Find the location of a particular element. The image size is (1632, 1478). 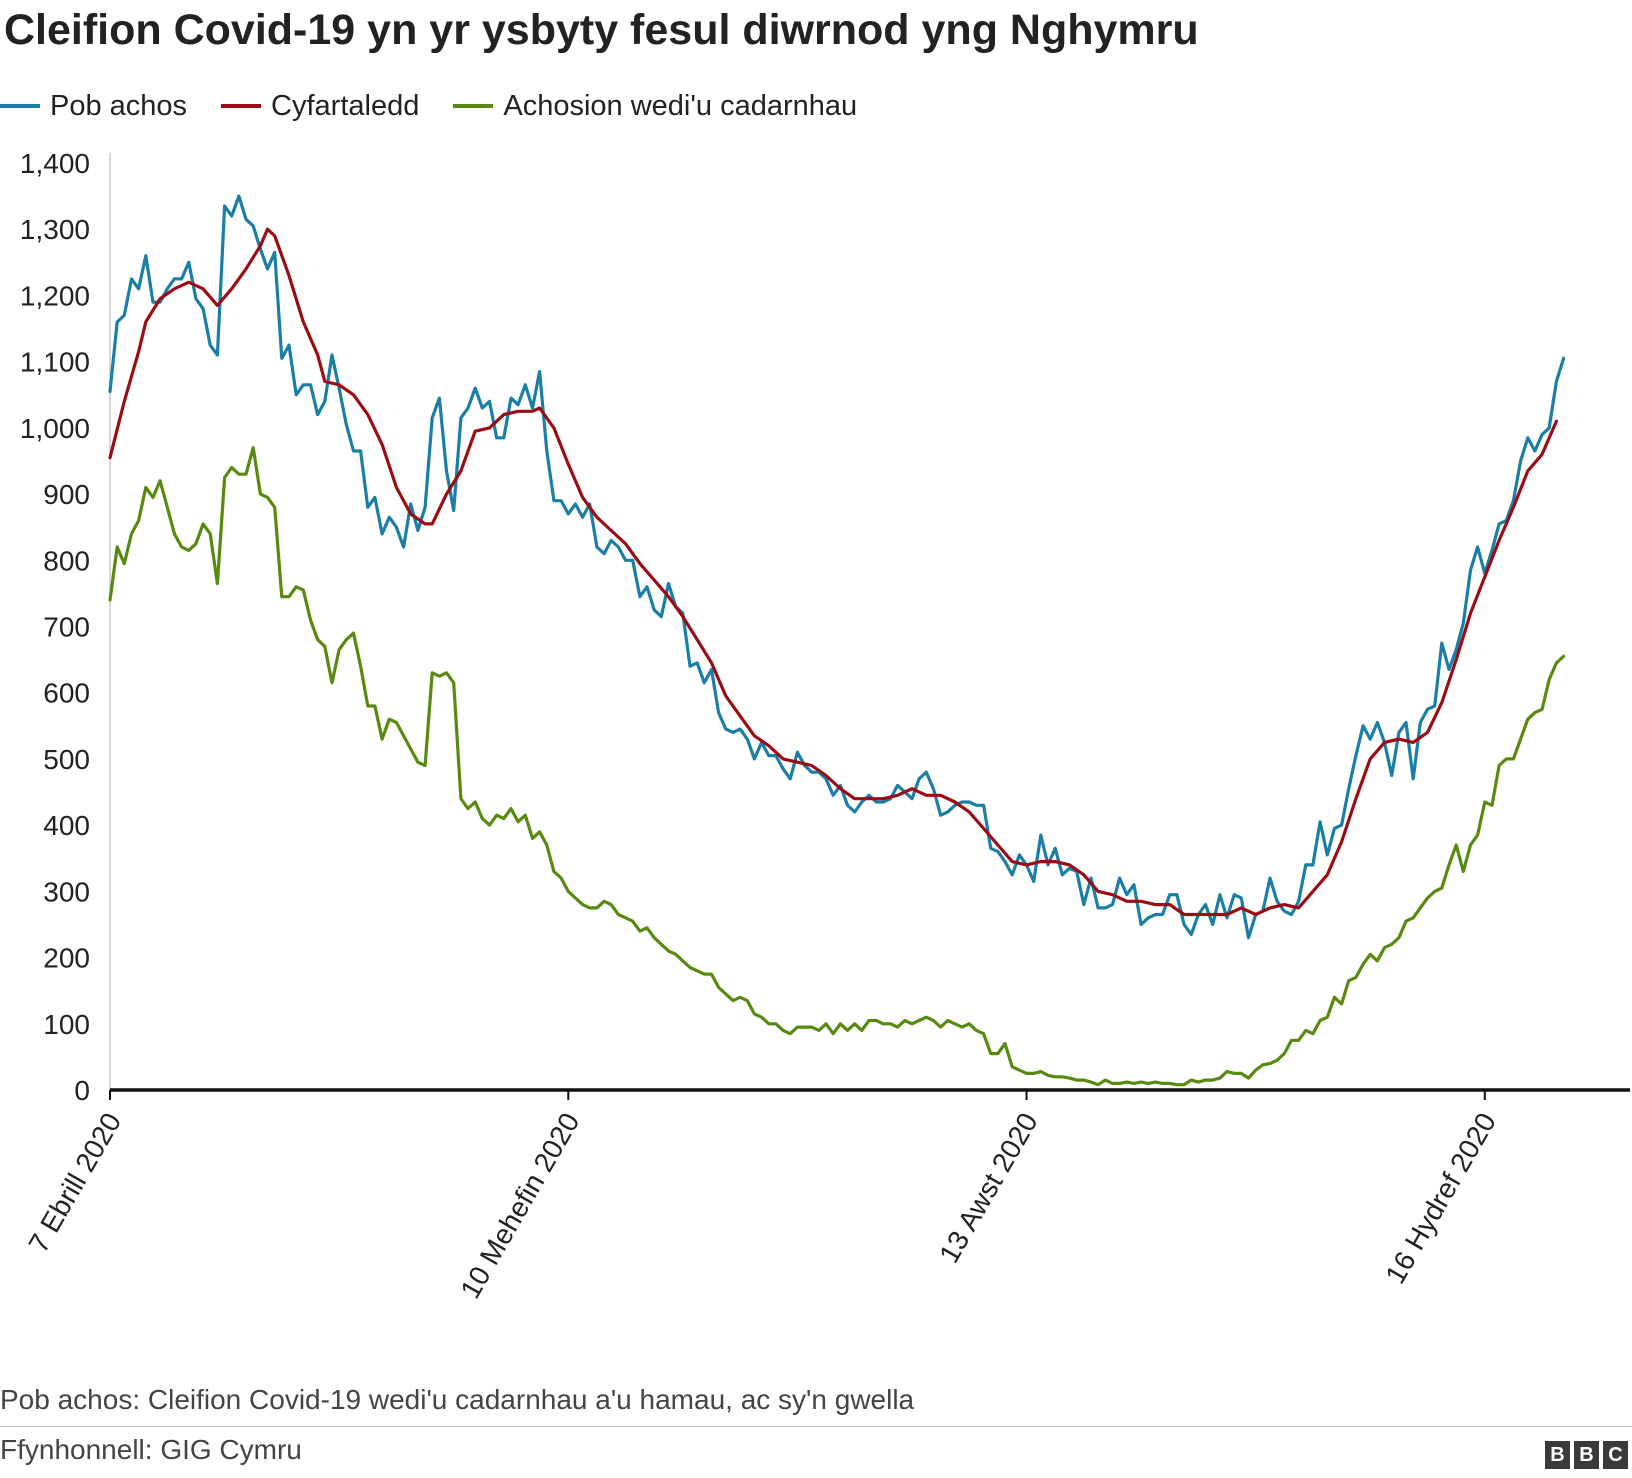

y-tick-label: 1,100 is located at coordinates (55, 362).